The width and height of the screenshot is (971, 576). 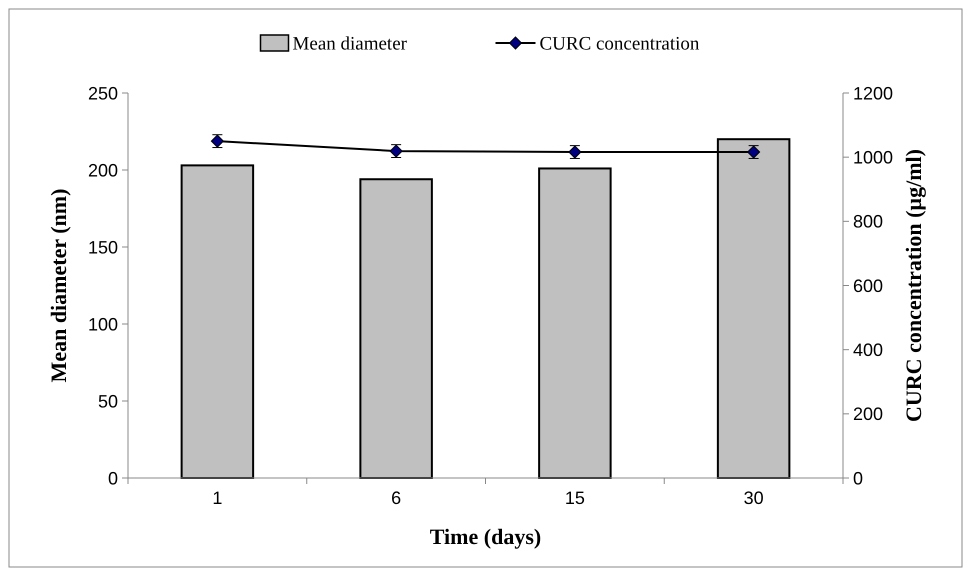 What do you see at coordinates (103, 170) in the screenshot?
I see `y-tick-label: 200` at bounding box center [103, 170].